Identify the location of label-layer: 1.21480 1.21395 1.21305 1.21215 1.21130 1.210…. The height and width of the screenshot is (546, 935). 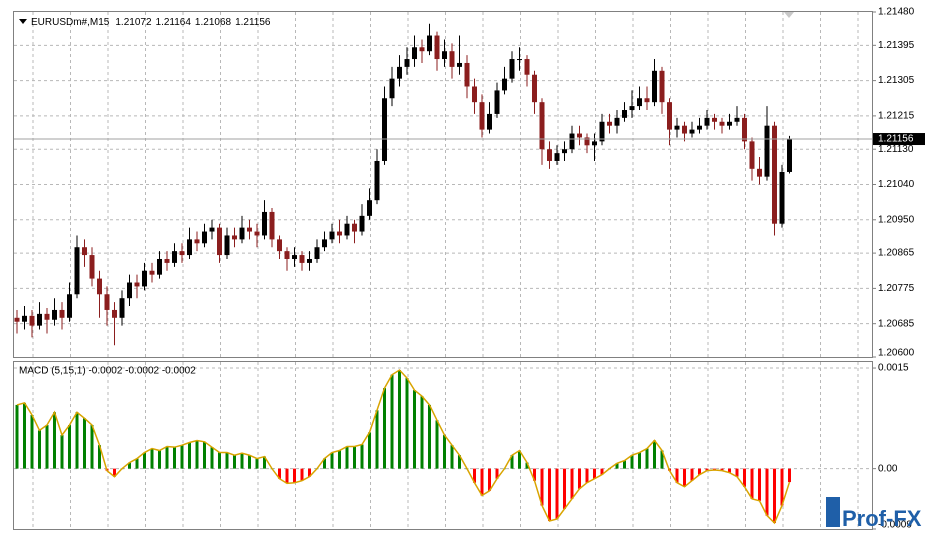
(899, 269).